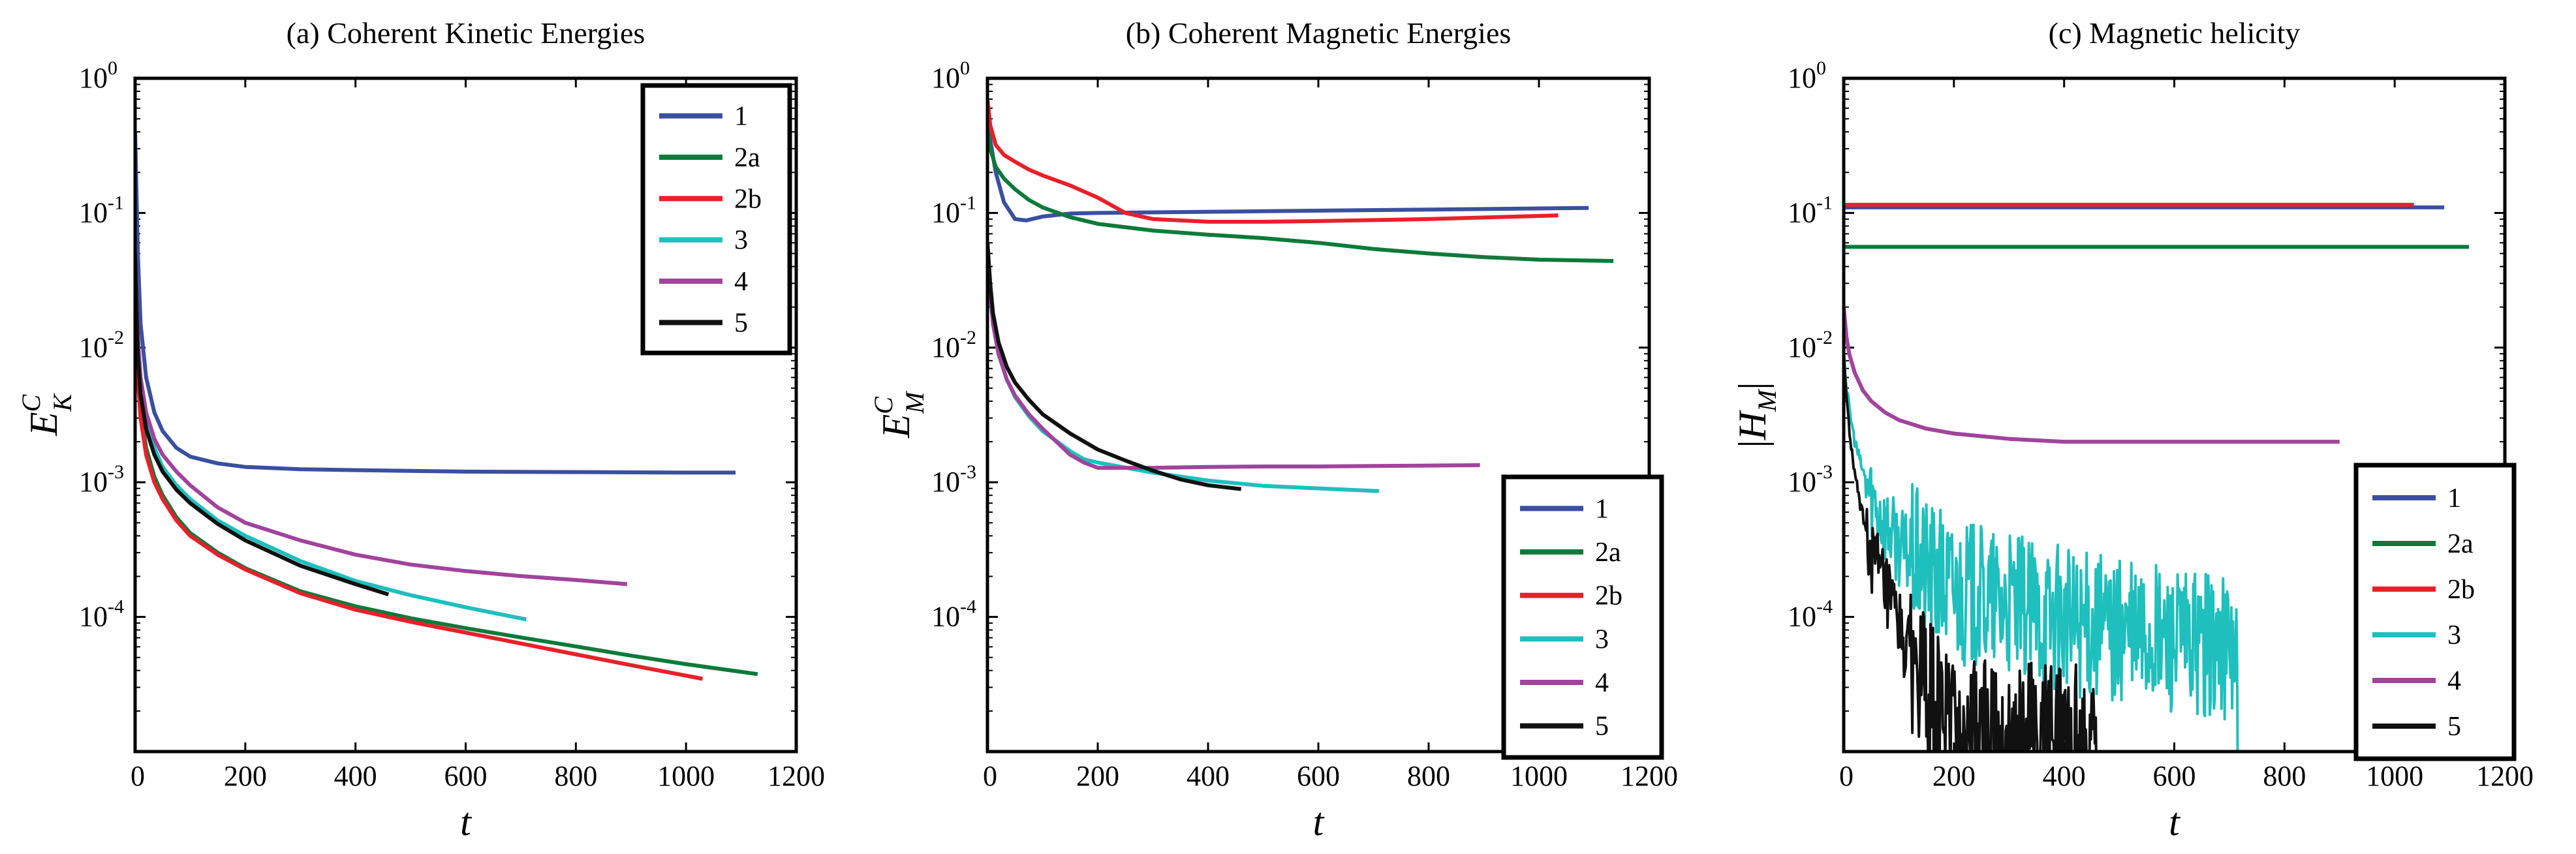 This screenshot has width=2576, height=854. I want to click on chart-title: (c) Magnetic helicity, so click(2175, 33).